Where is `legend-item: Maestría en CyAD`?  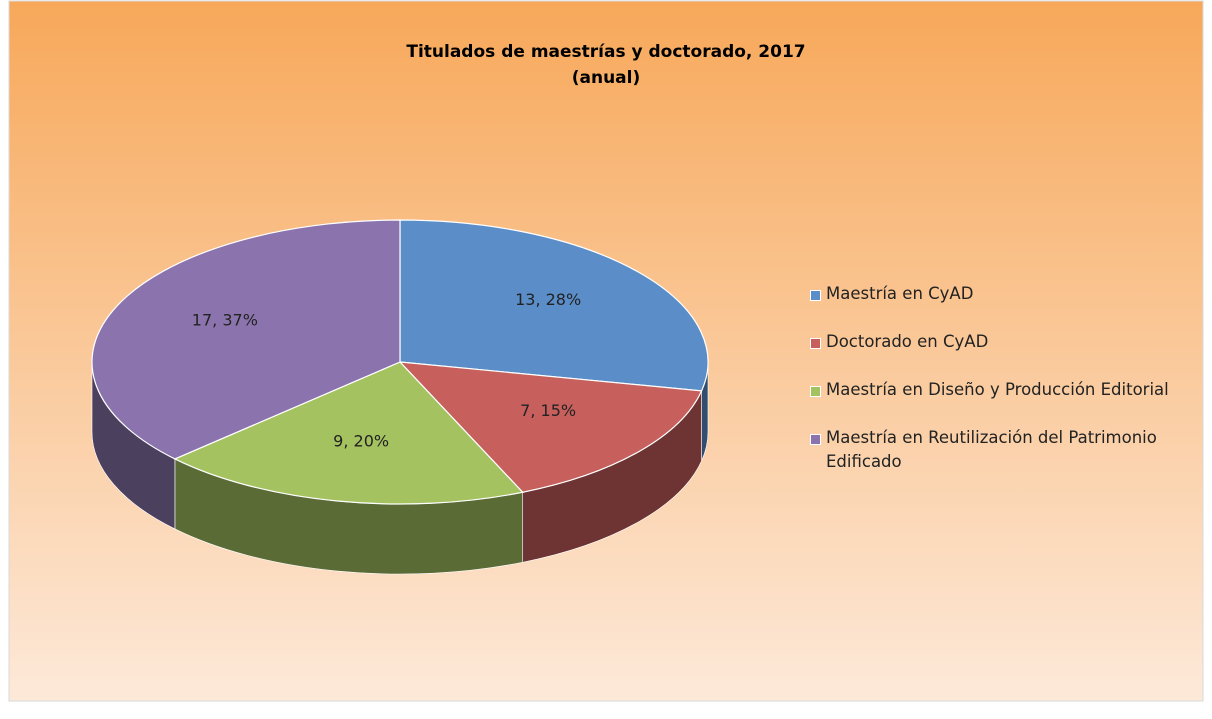 legend-item: Maestría en CyAD is located at coordinates (1003, 294).